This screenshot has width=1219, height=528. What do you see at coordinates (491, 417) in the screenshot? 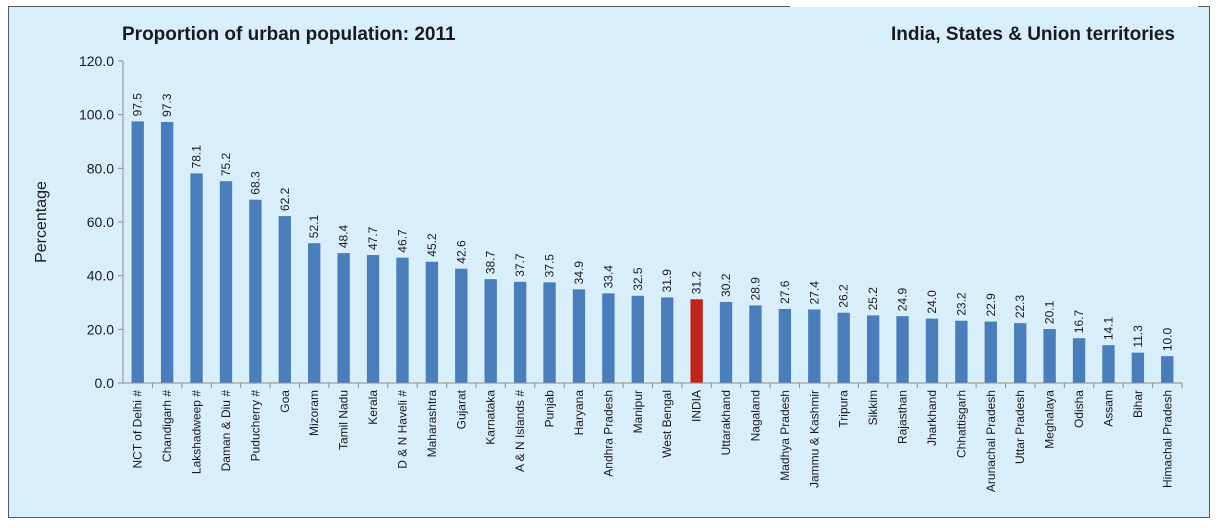
I see `x-tick-label: Karnataka` at bounding box center [491, 417].